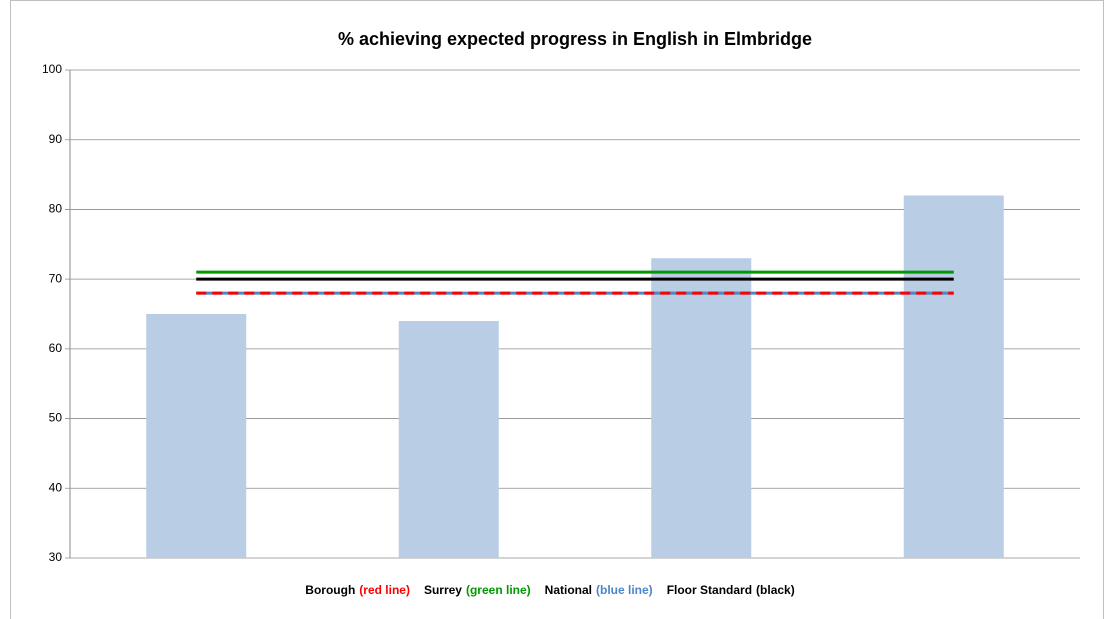 Image resolution: width=1105 pixels, height=619 pixels. What do you see at coordinates (56, 557) in the screenshot?
I see `y-tick-label: 30` at bounding box center [56, 557].